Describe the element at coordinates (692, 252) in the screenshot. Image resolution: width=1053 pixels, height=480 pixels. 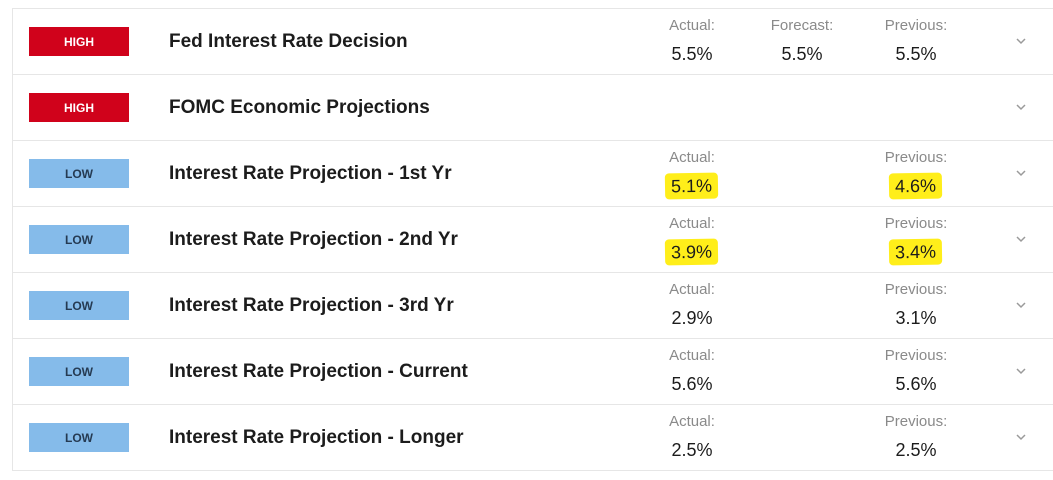
I see `actual-value: 3.9%` at that location.